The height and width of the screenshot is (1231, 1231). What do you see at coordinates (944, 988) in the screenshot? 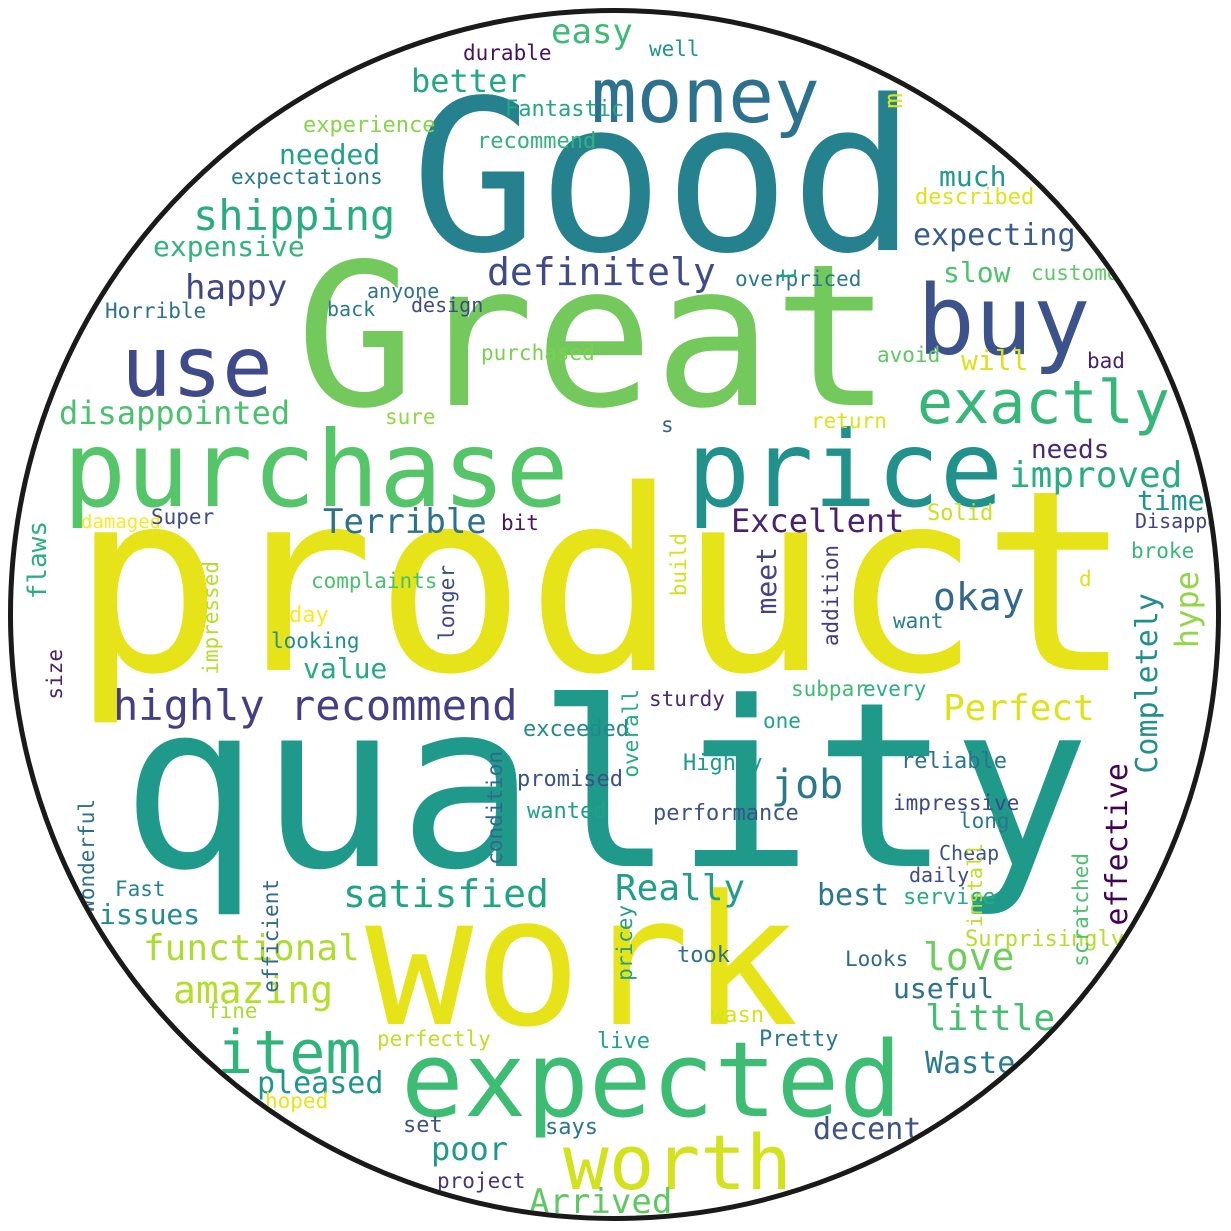
I see `word-useful: useful` at bounding box center [944, 988].